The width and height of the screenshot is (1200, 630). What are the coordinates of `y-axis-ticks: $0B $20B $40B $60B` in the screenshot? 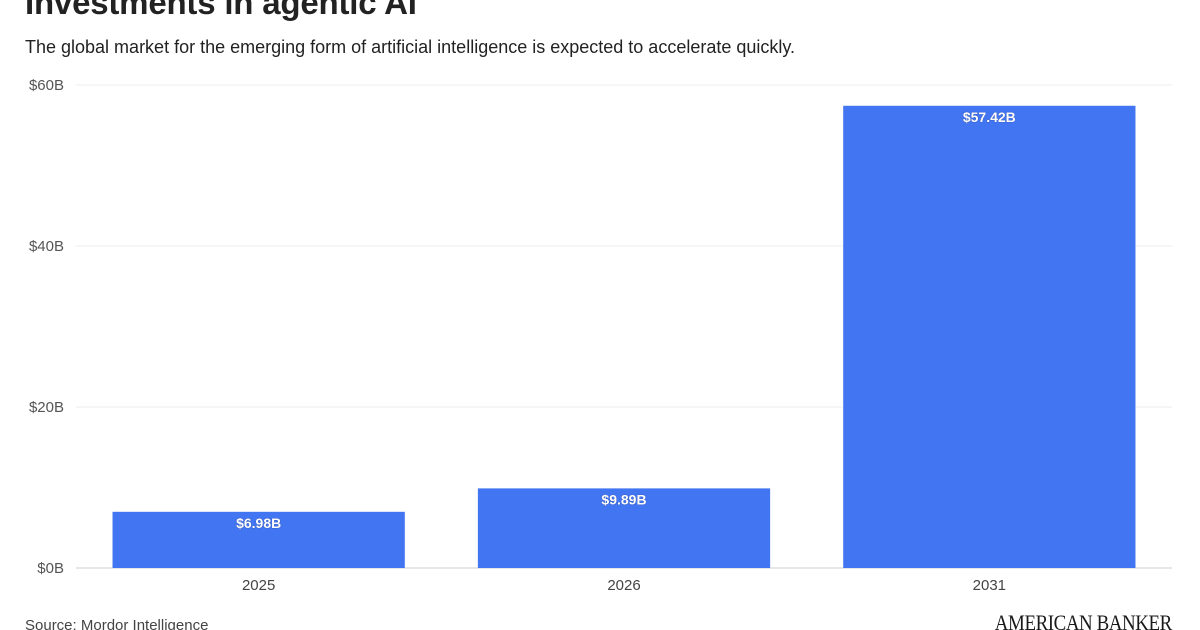 It's located at (46, 327).